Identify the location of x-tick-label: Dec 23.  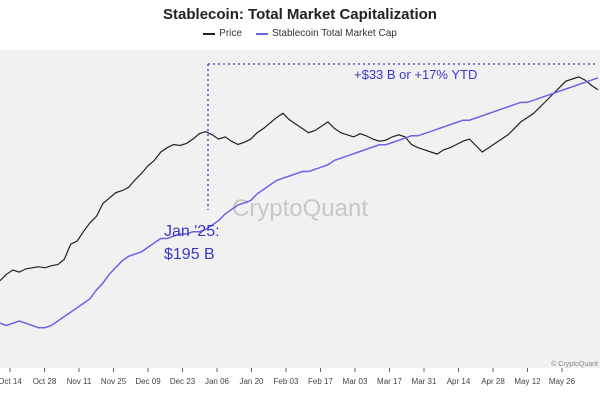
(183, 381).